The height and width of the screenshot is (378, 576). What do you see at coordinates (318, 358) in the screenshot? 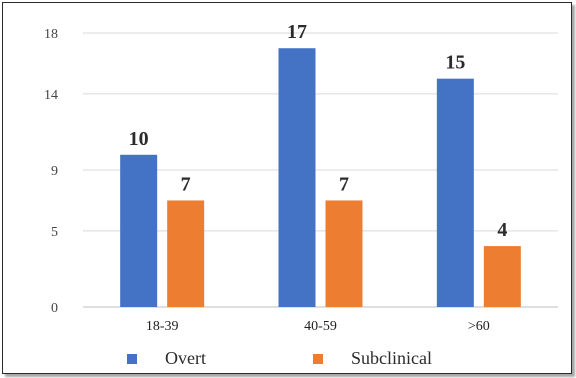
I see `legend-swatch-subclinical` at bounding box center [318, 358].